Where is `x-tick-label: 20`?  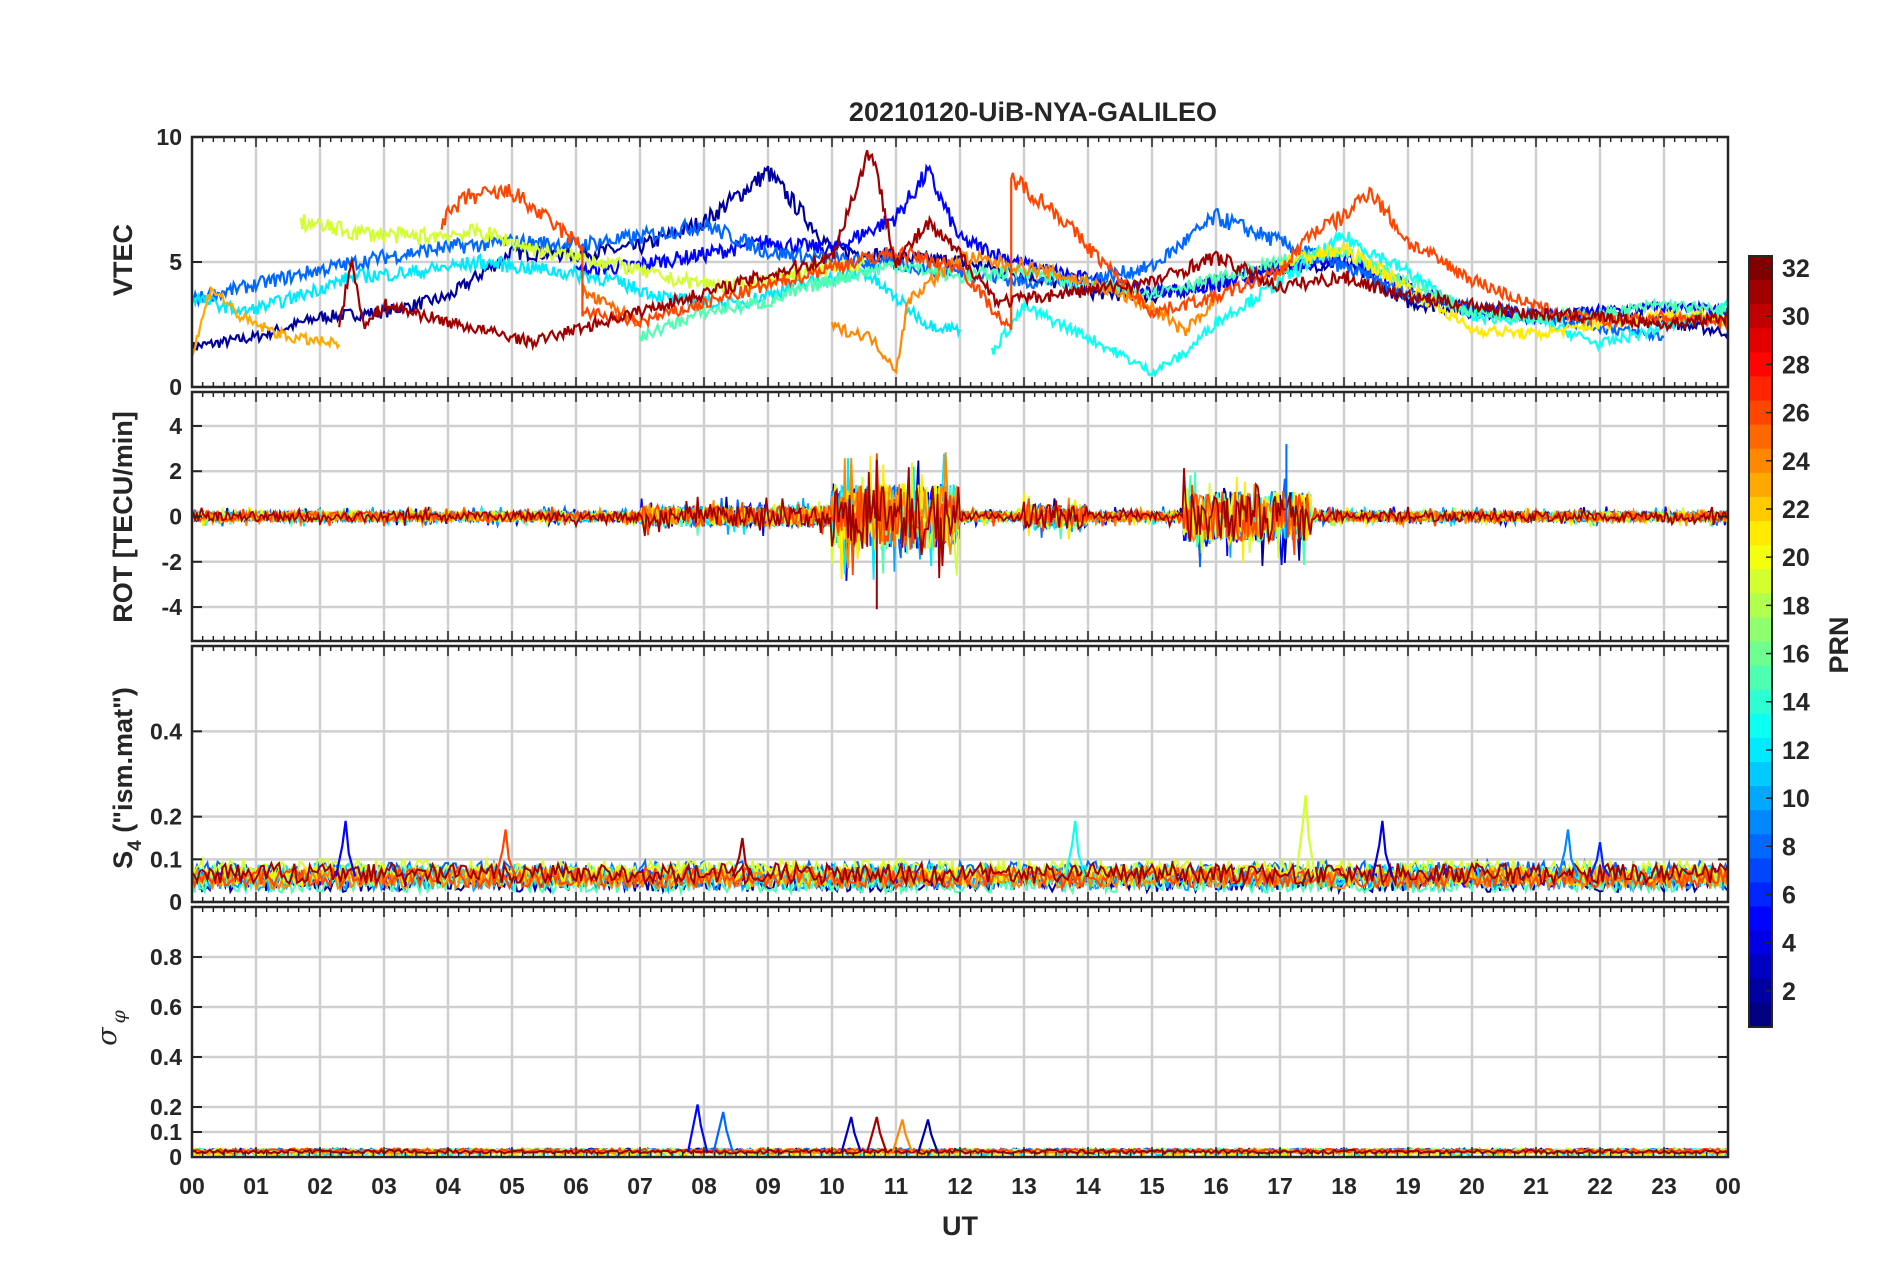 x-tick-label: 20 is located at coordinates (1472, 1186).